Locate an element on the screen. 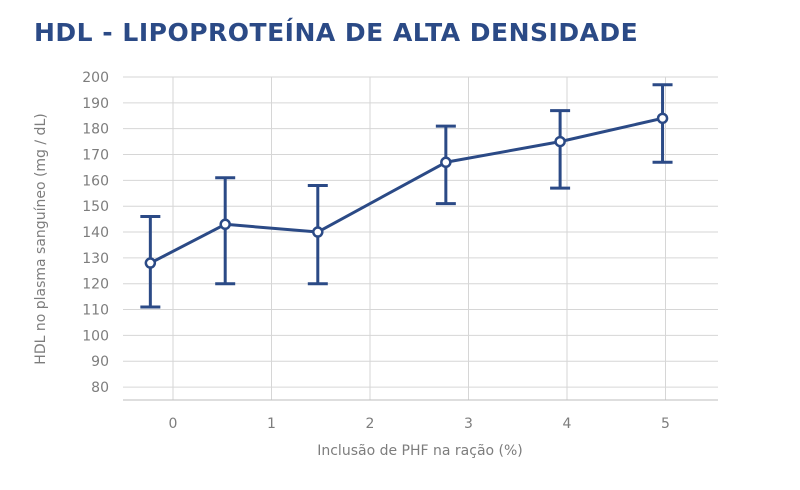 The width and height of the screenshot is (800, 490). y-tick-label: 100 is located at coordinates (95, 336).